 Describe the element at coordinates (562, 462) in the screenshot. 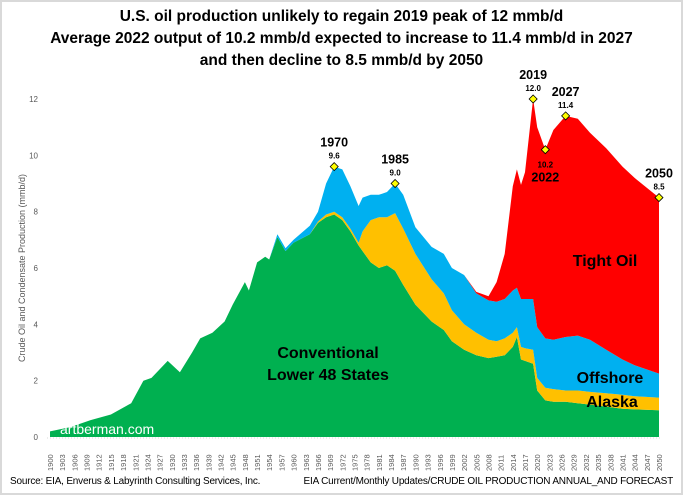

I see `x-tick-label: 2026` at that location.